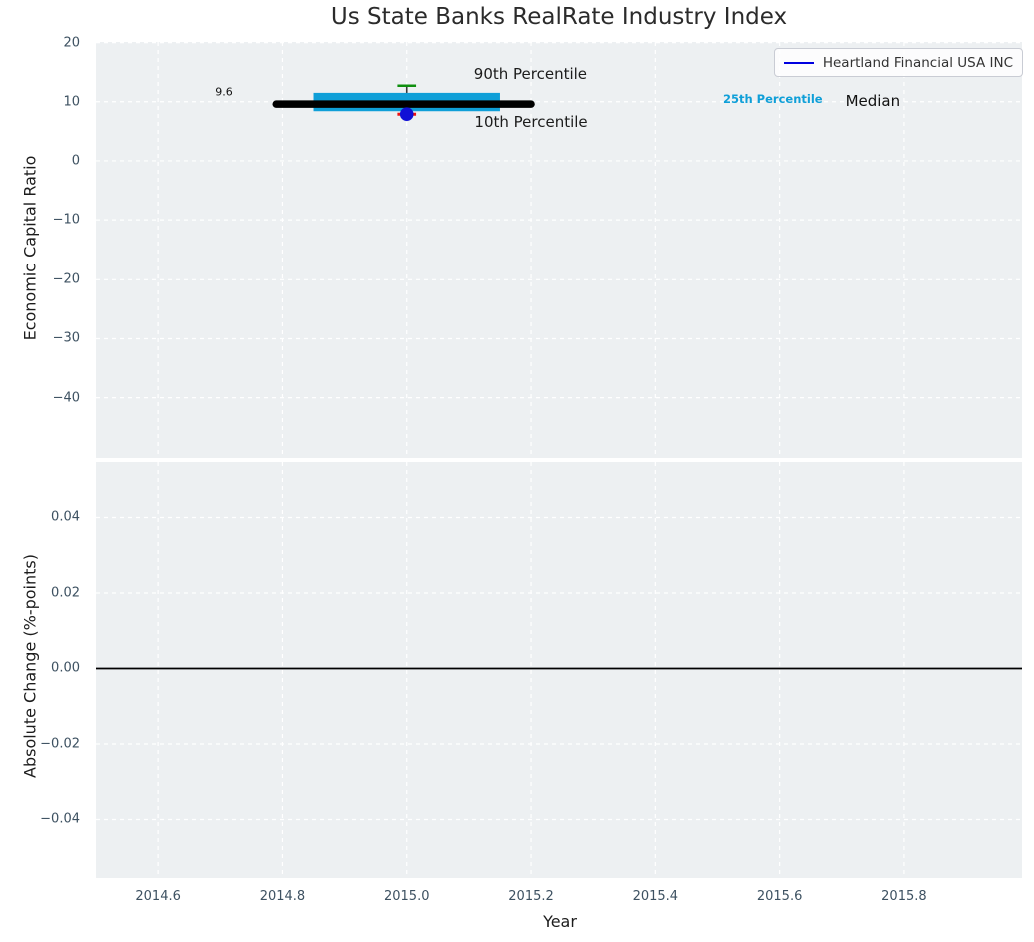 This screenshot has width=1034, height=942. I want to click on x-tick-label: 2015.0, so click(406, 896).